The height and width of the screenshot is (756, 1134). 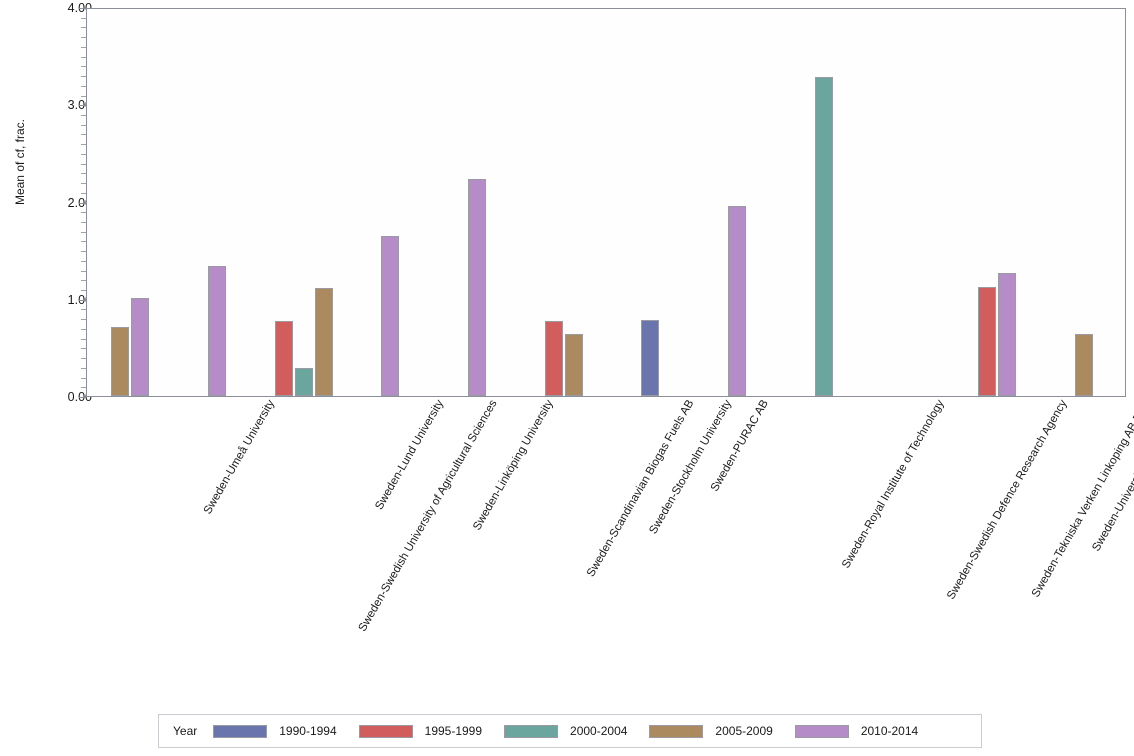 I want to click on legend-label: 1995-1999, so click(x=453, y=731).